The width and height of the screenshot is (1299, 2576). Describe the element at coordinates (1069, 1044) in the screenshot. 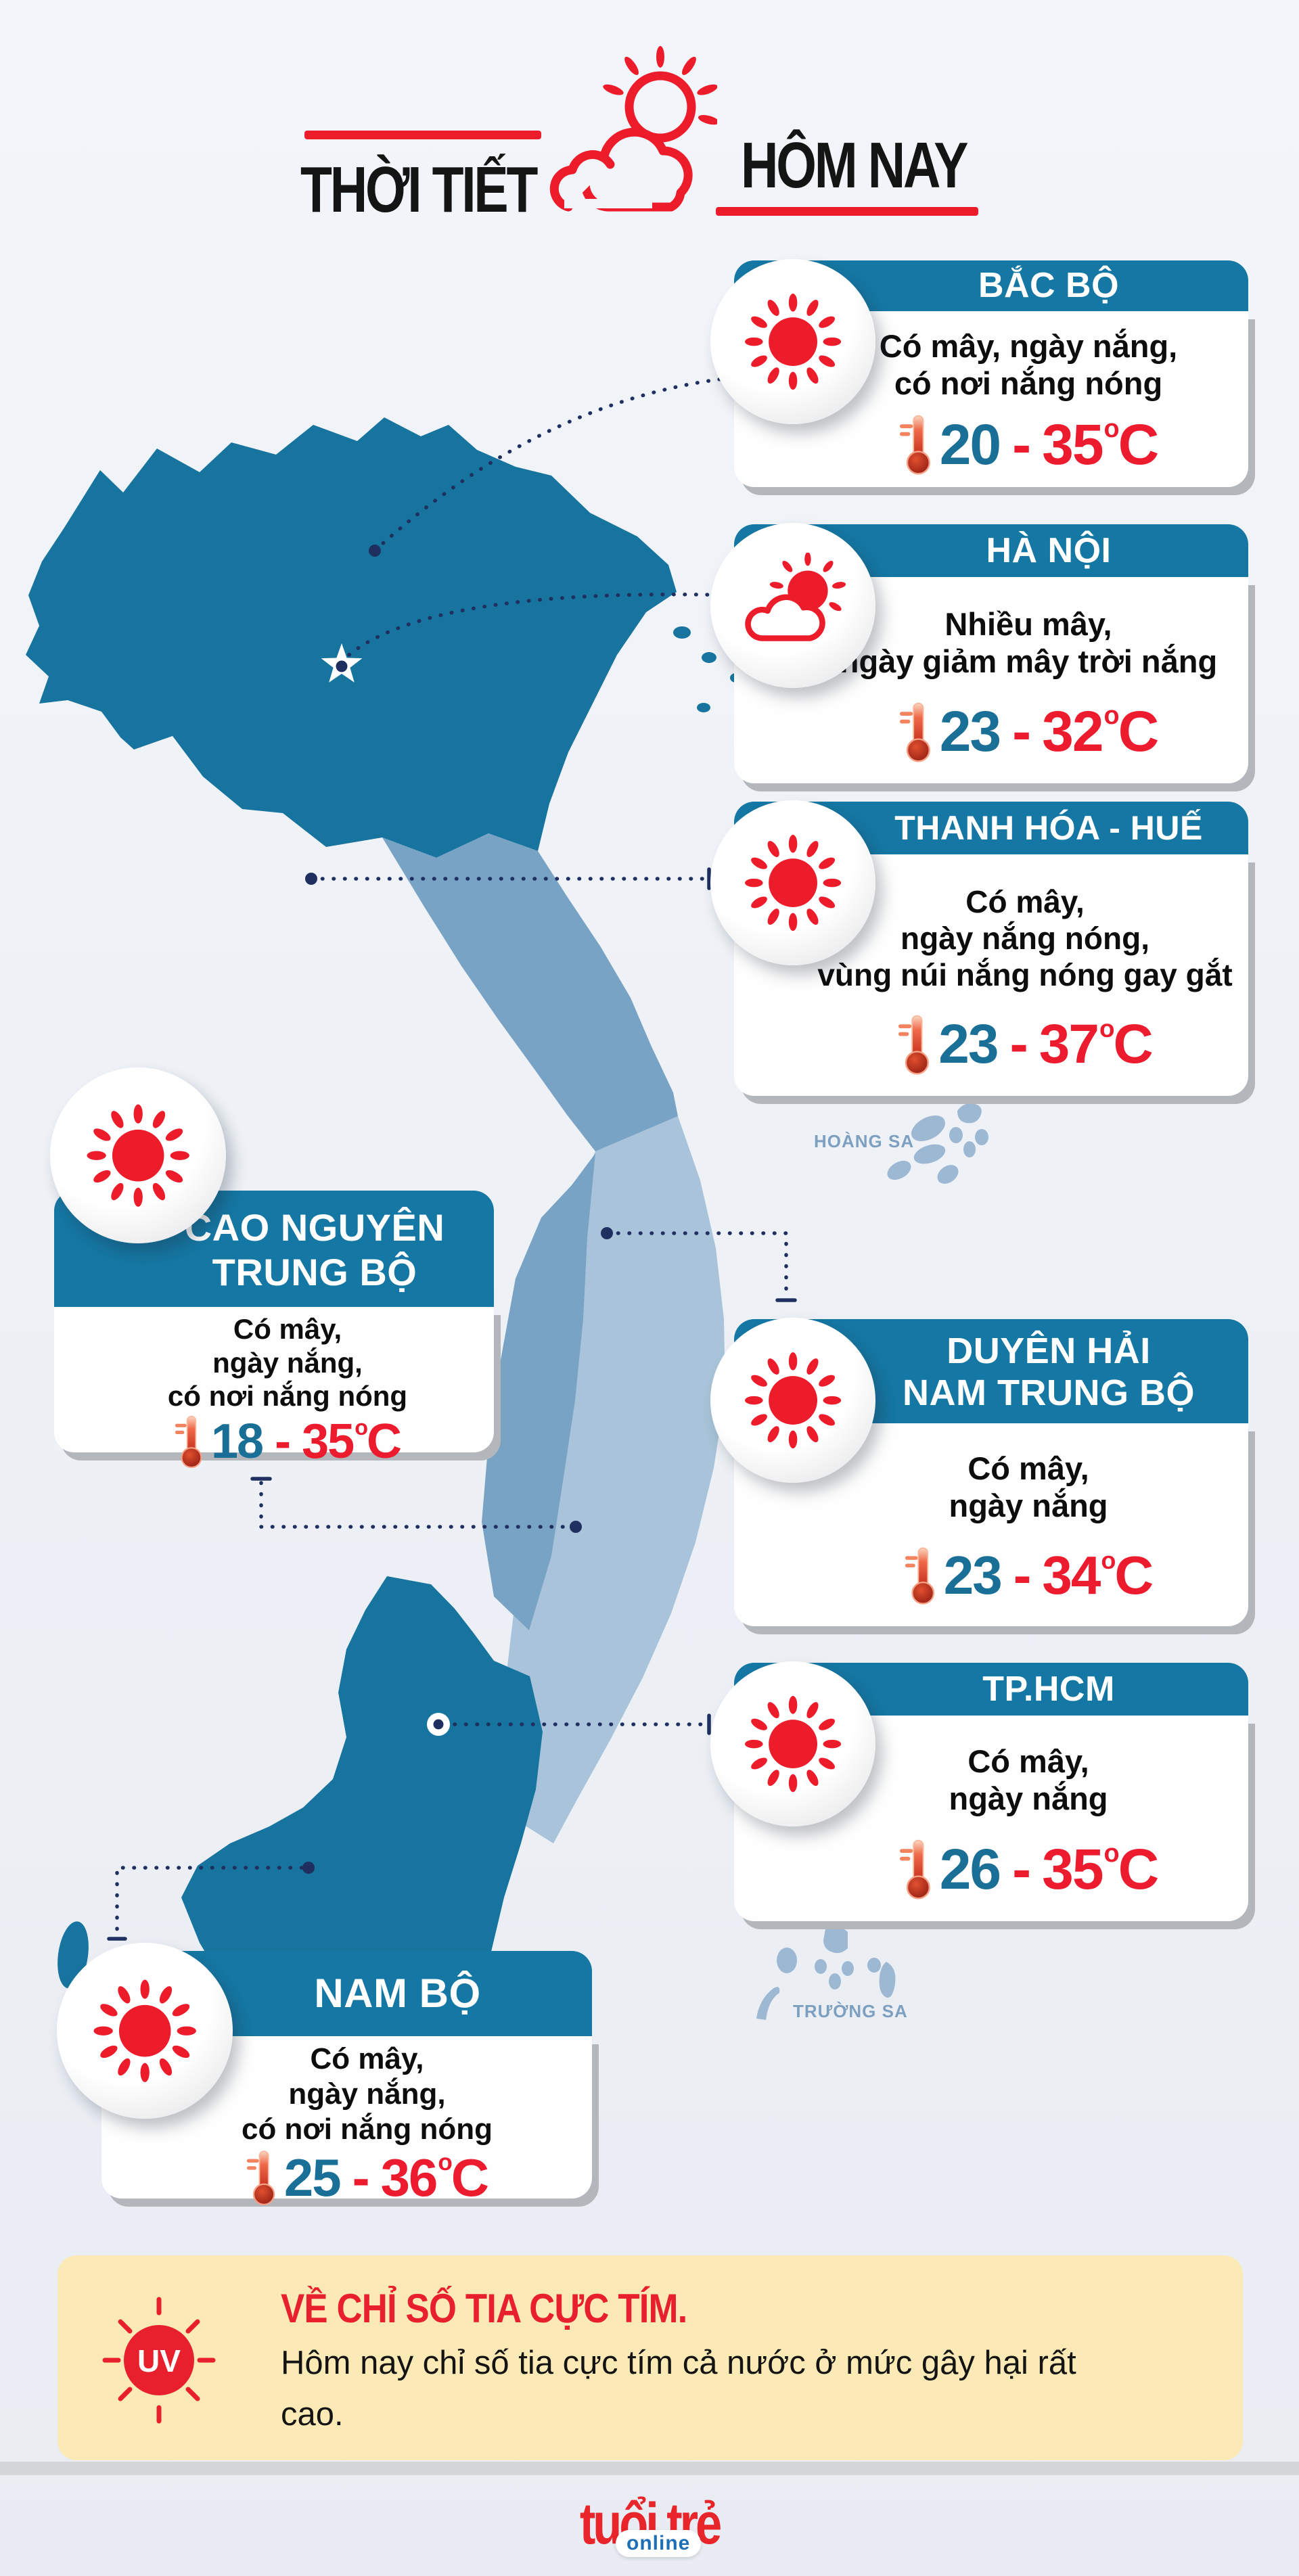

I see `temp-high: 37` at that location.